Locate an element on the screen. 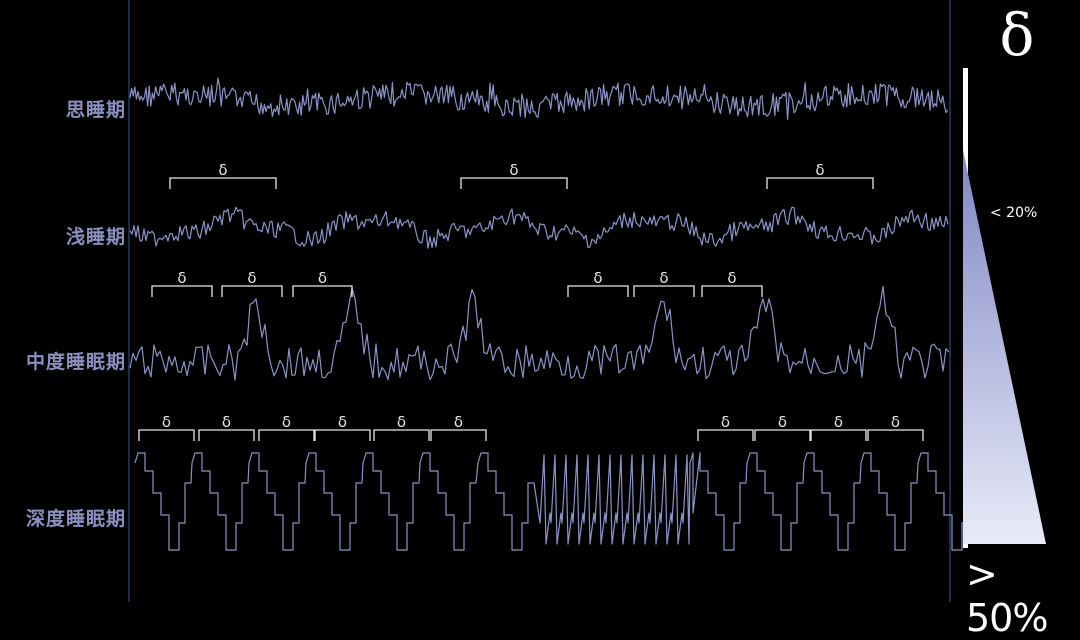 This screenshot has width=1080, height=640. waveform-light-sleep is located at coordinates (539, 227).